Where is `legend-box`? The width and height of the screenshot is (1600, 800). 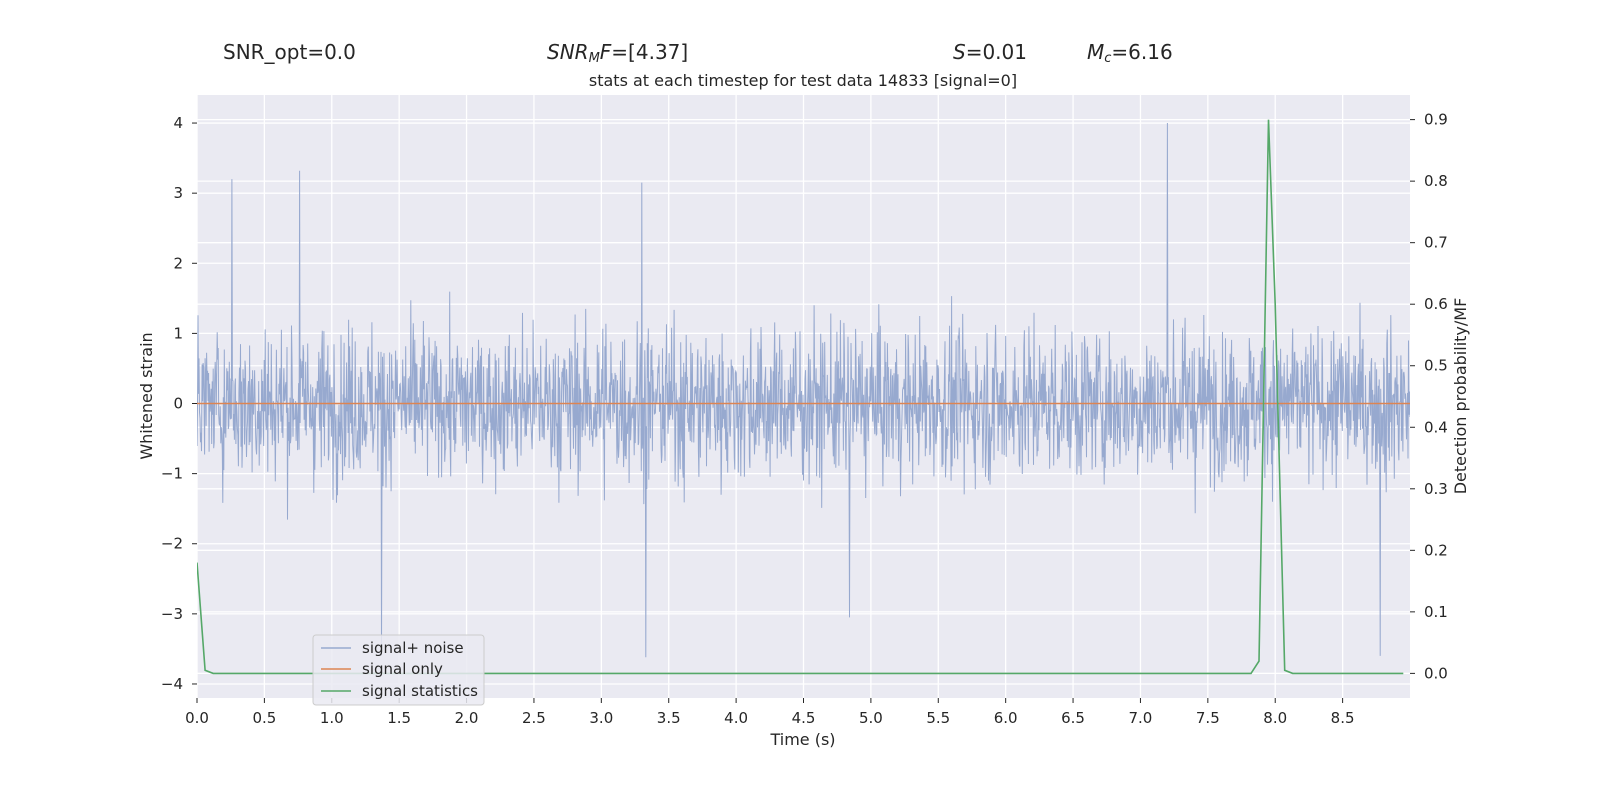 legend-box is located at coordinates (398, 670).